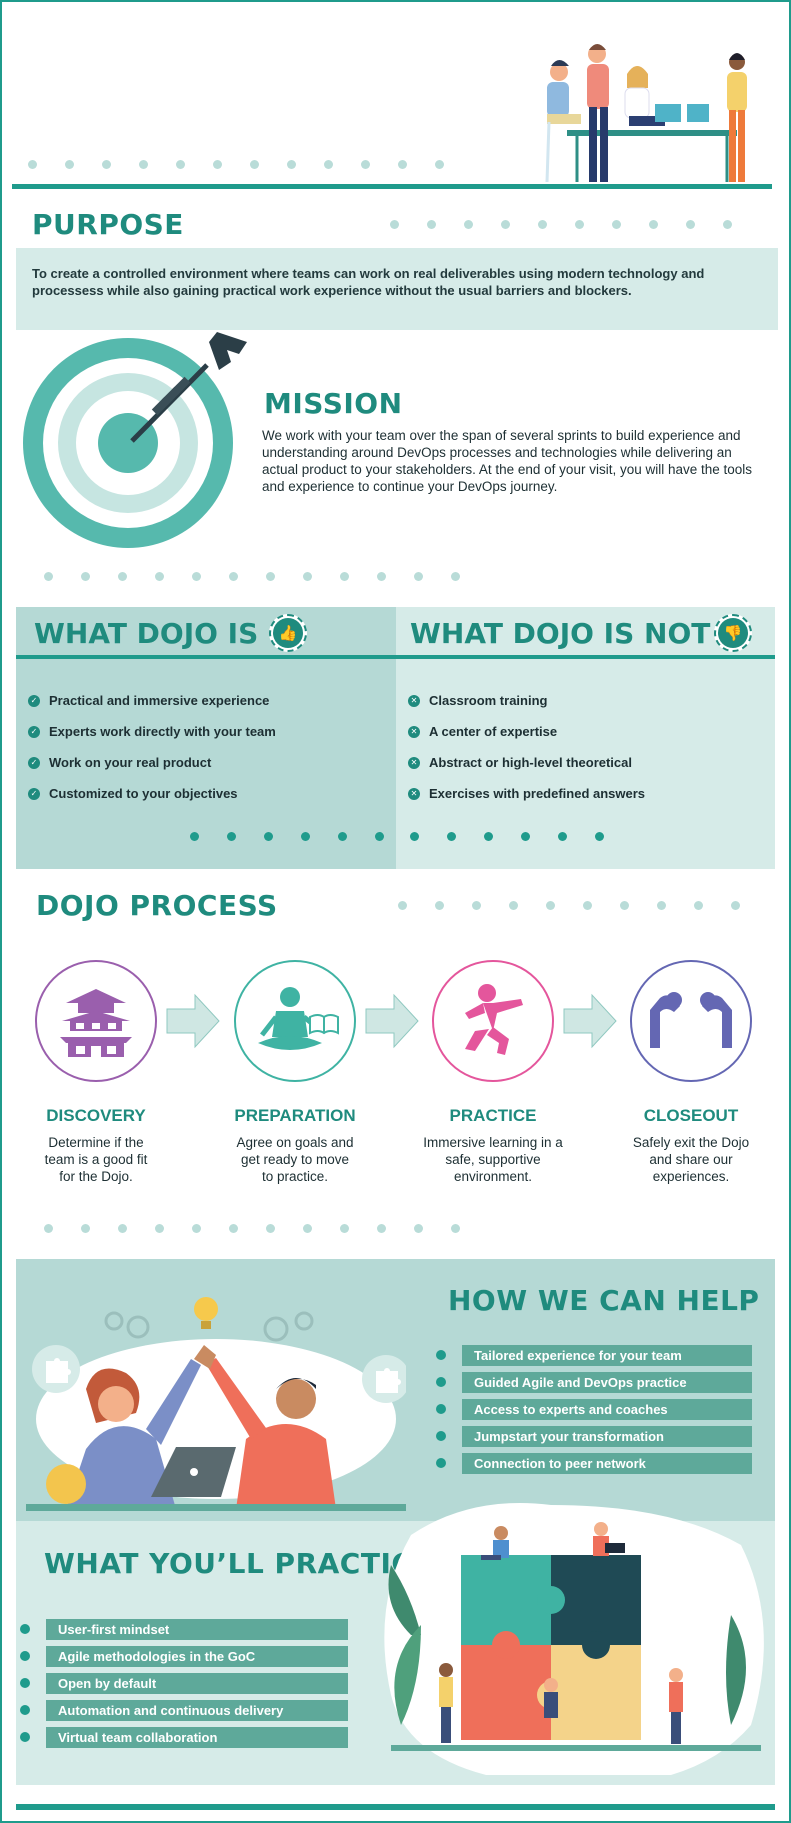 The width and height of the screenshot is (791, 1823). Describe the element at coordinates (493, 1115) in the screenshot. I see `step-title-practice: PRACTICE` at that location.